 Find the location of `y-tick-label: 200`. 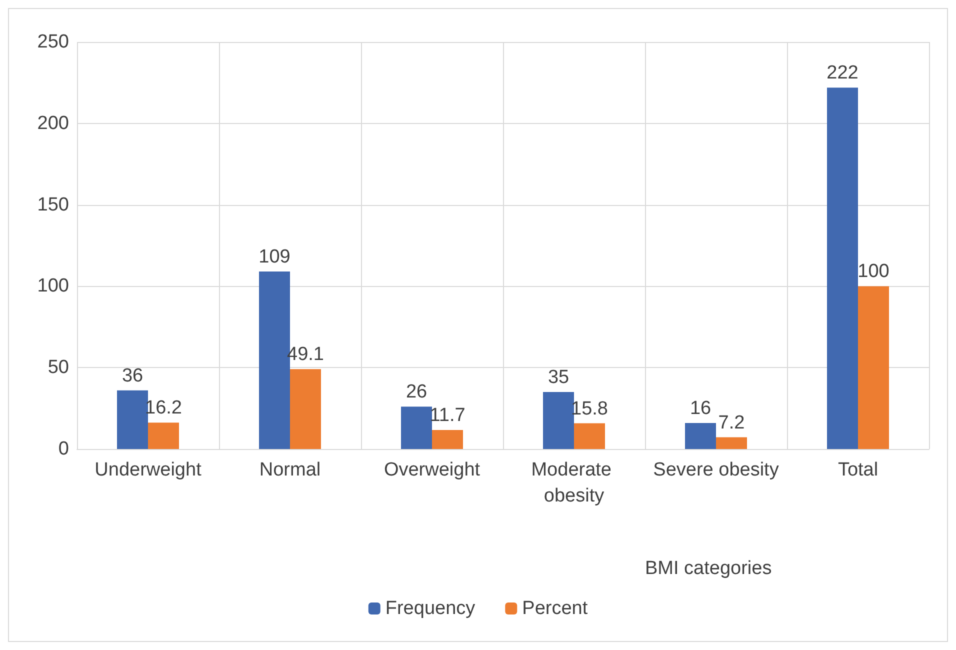

y-tick-label: 200 is located at coordinates (53, 123).